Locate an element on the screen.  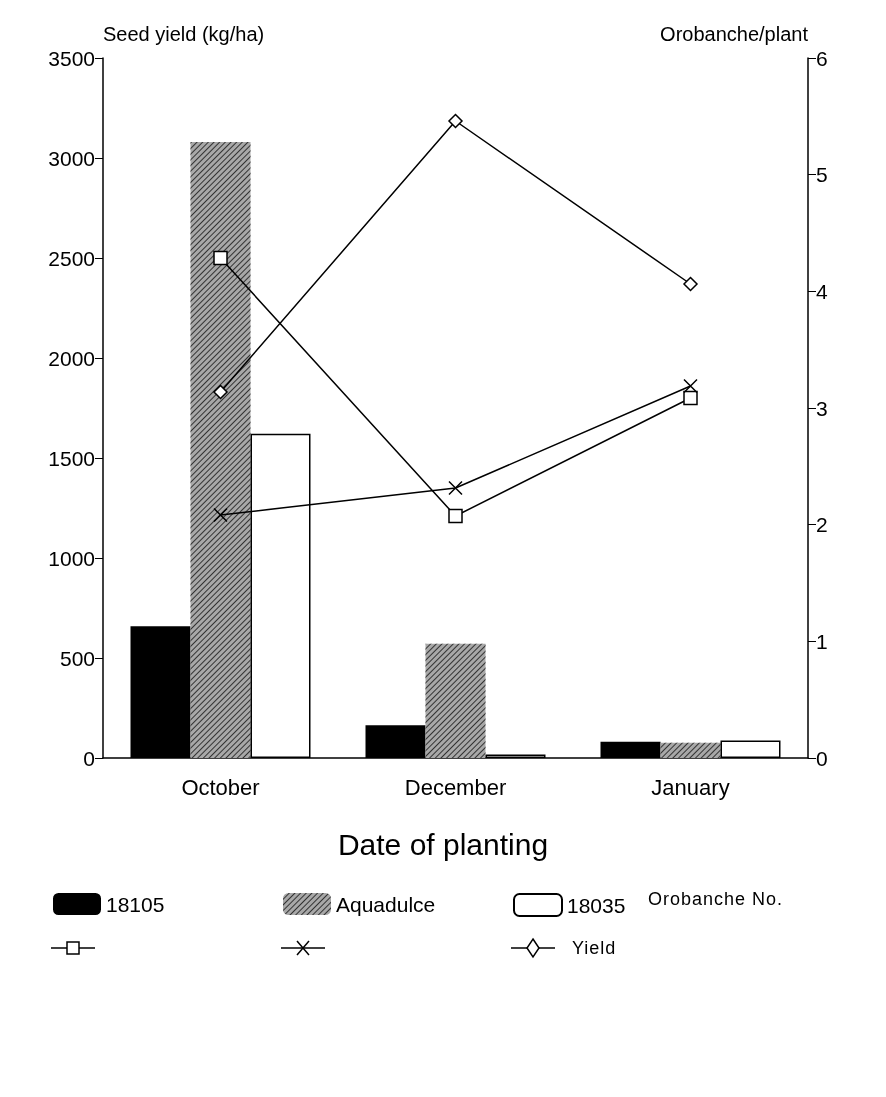
y-tick-label: 1000 is located at coordinates (71, 558).